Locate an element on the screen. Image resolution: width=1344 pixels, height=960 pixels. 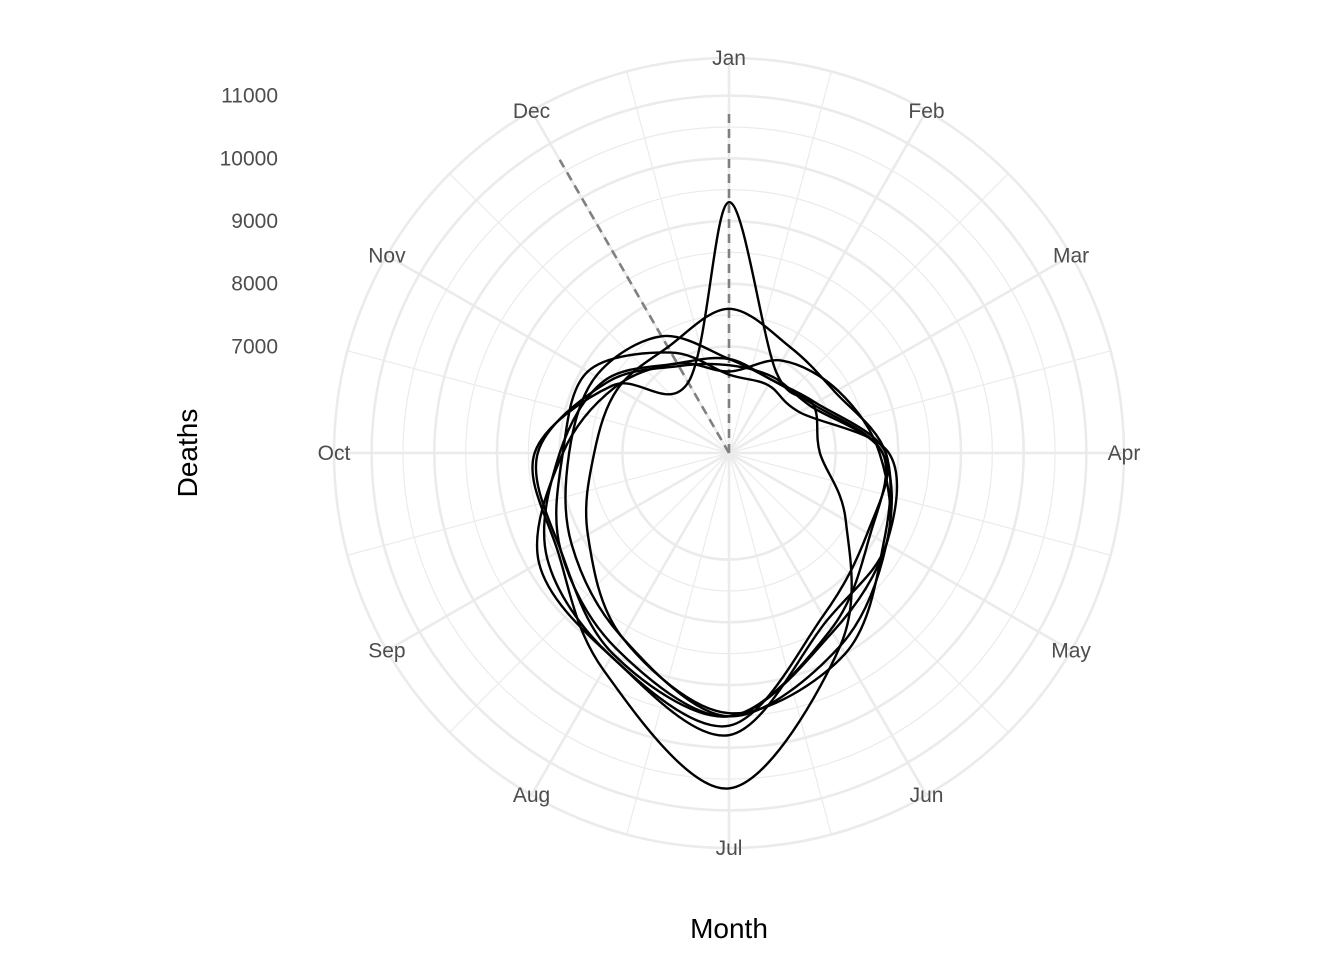
month-label-aug: Aug is located at coordinates (531, 795).